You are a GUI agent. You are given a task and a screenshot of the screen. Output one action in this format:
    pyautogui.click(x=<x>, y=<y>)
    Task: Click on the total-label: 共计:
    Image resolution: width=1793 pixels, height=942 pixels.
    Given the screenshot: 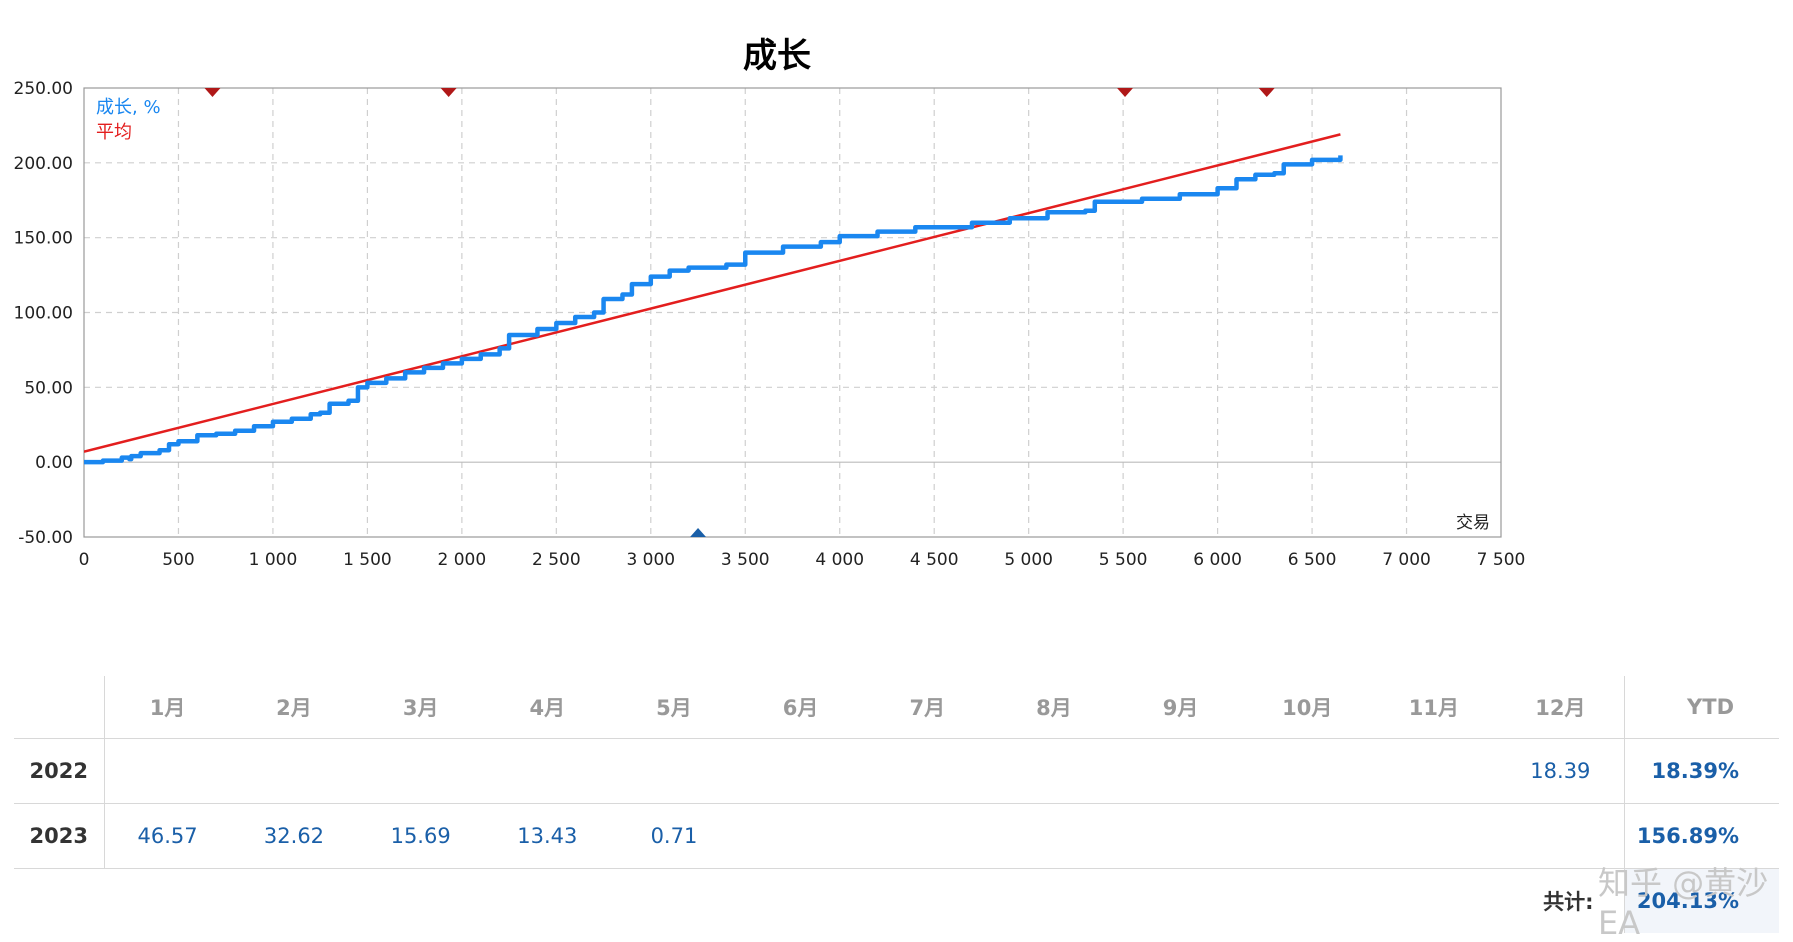 What is the action you would take?
    pyautogui.click(x=819, y=900)
    